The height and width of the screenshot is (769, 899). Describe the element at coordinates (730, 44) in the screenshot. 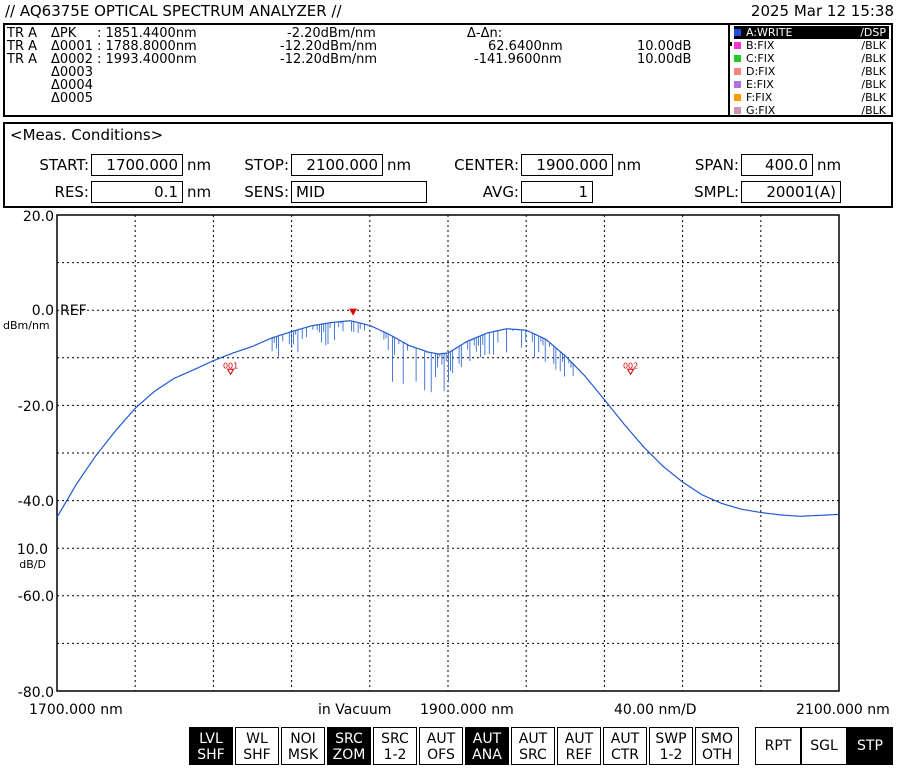

I see `active-trace-pointer-icon` at that location.